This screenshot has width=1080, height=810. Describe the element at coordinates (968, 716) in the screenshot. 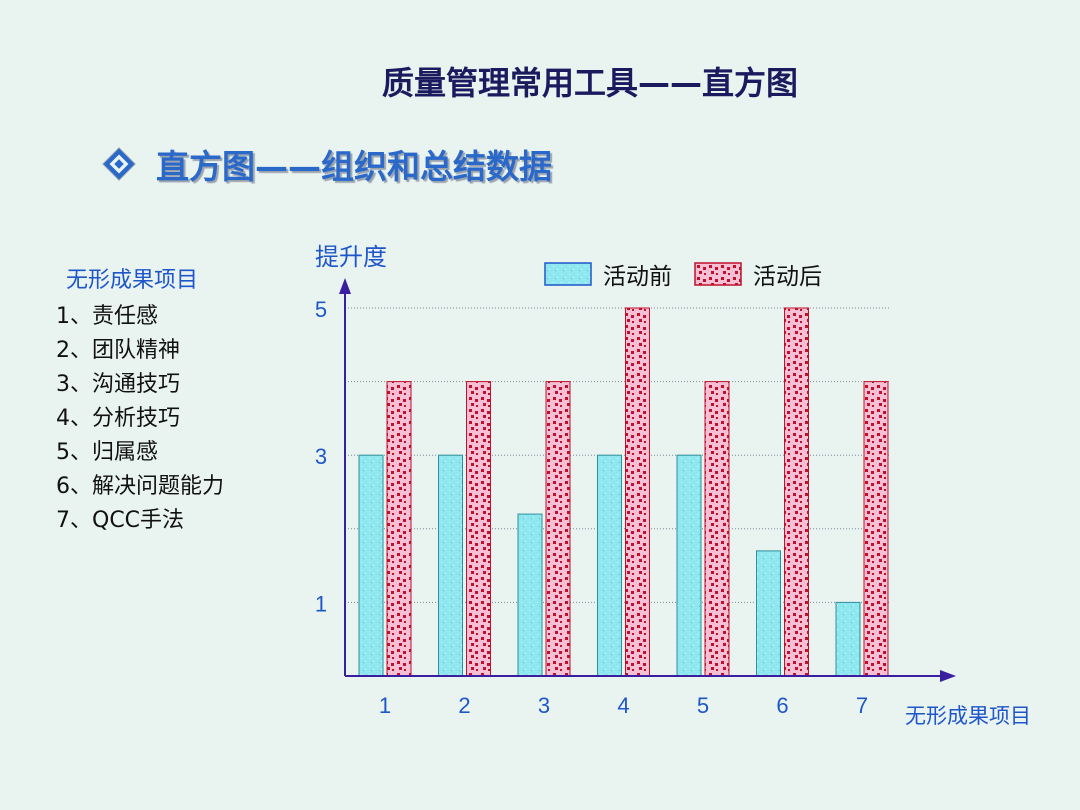

I see `x-axis-label: 无形成果项目` at that location.